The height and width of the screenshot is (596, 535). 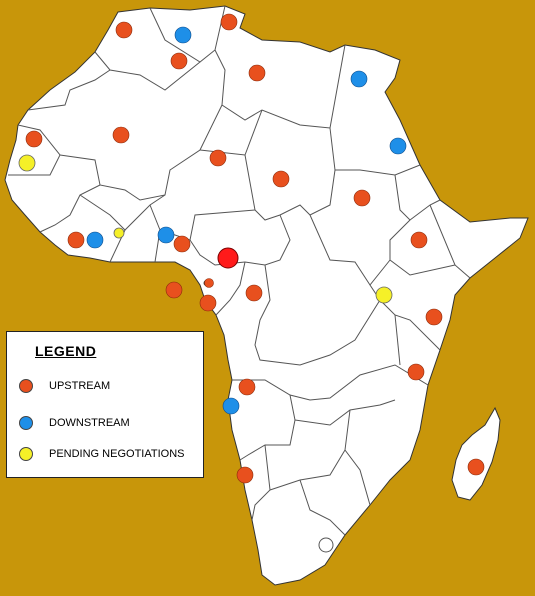 I want to click on legend-label: UPSTREAM, so click(x=80, y=386).